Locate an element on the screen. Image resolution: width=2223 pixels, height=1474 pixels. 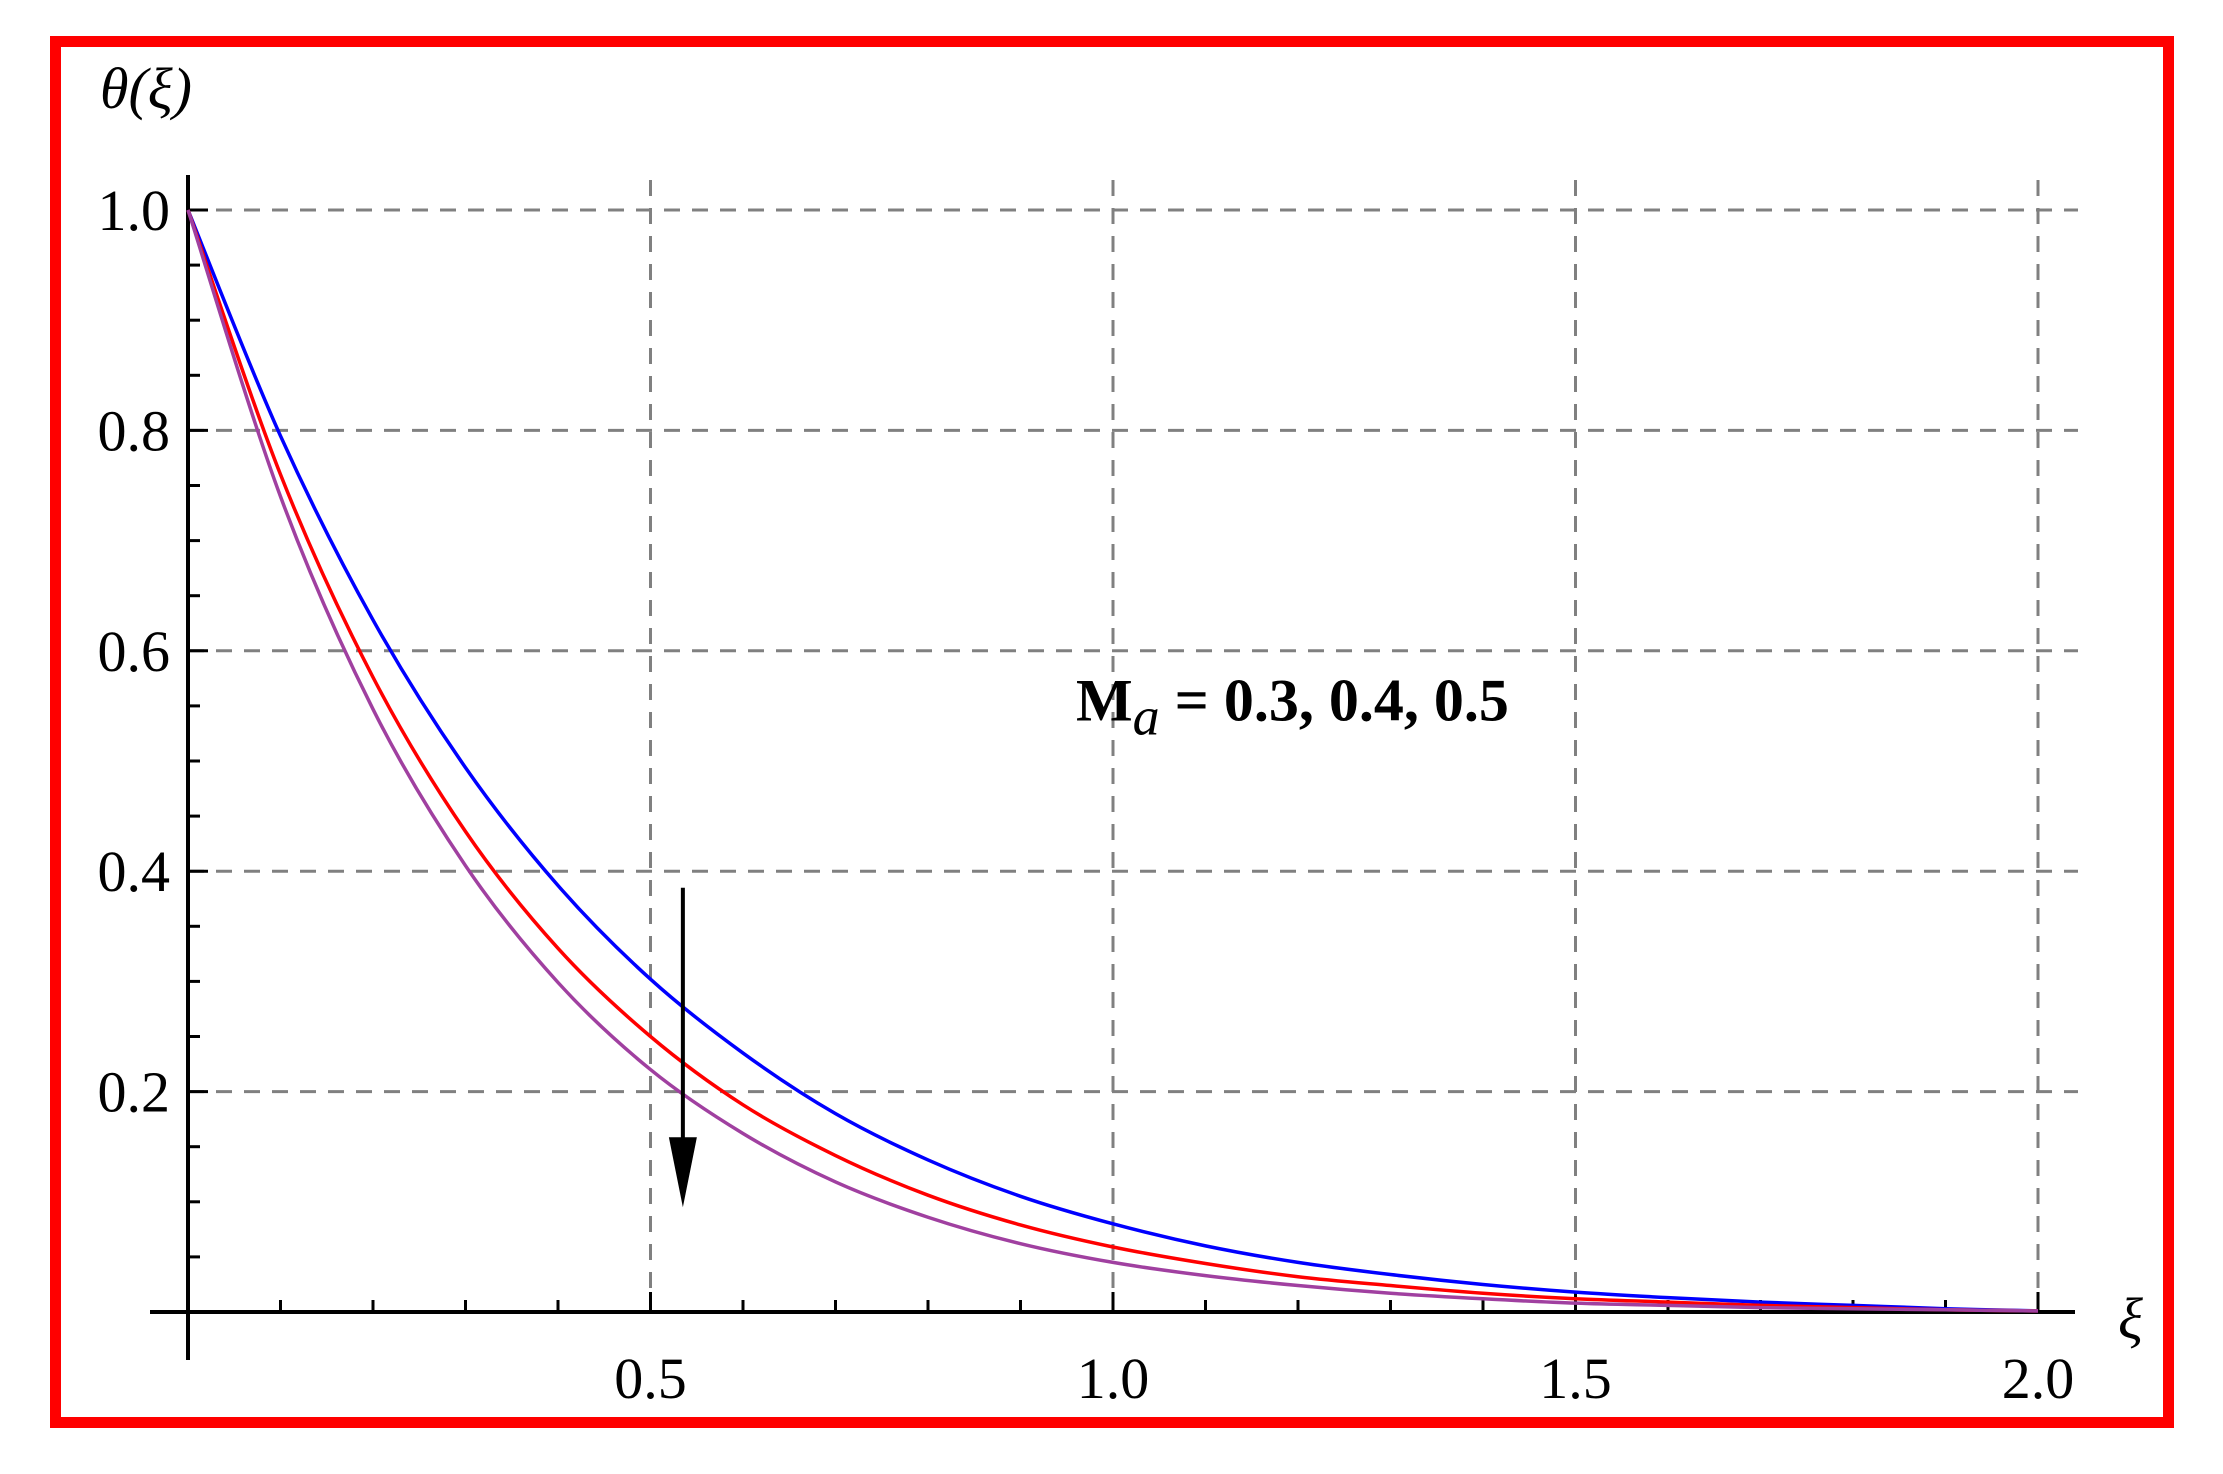
x-tick-label: 2.0 is located at coordinates (2038, 1378).